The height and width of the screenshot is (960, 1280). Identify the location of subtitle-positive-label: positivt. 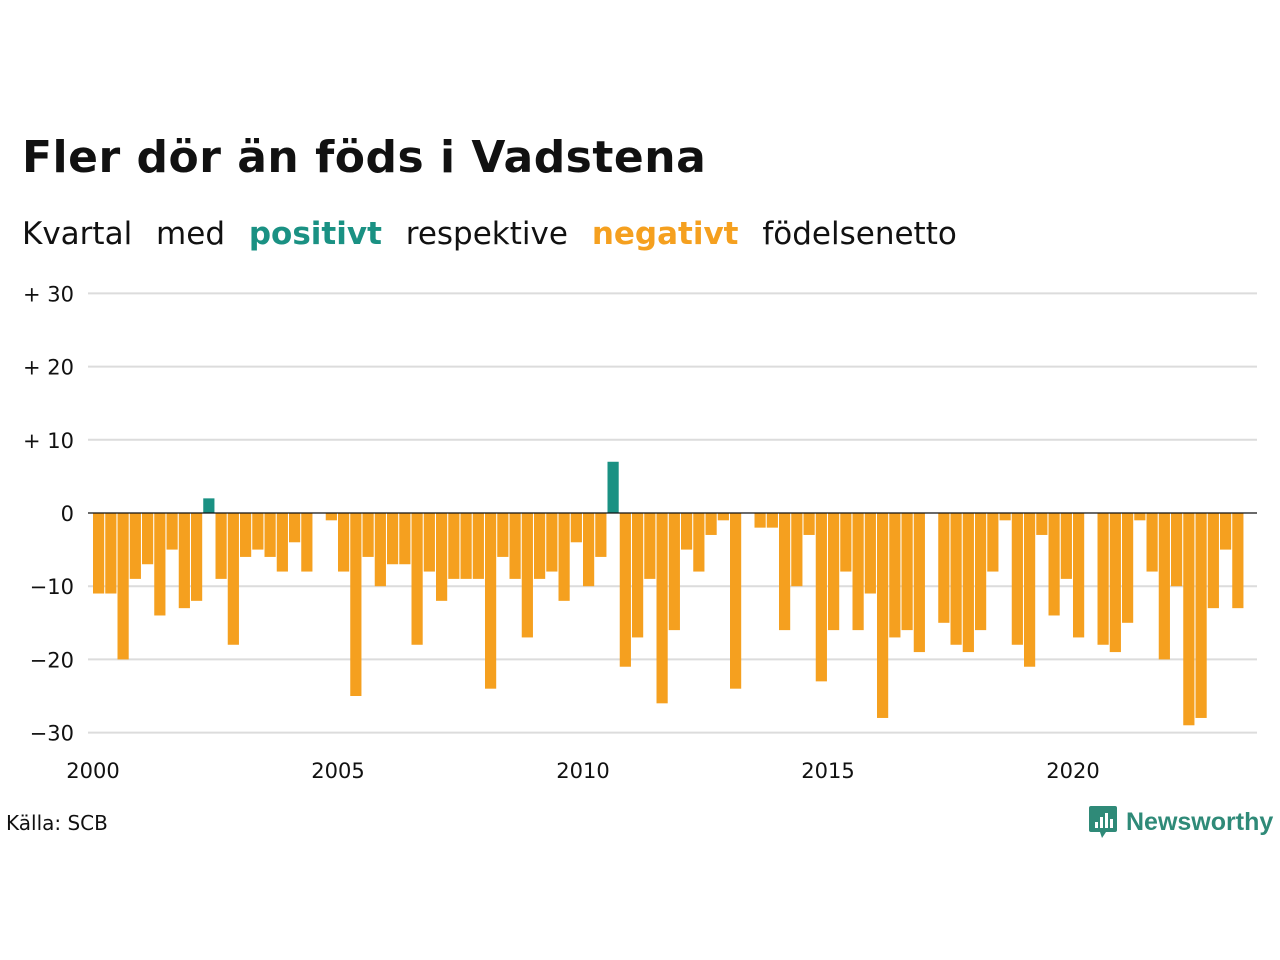
(315, 234).